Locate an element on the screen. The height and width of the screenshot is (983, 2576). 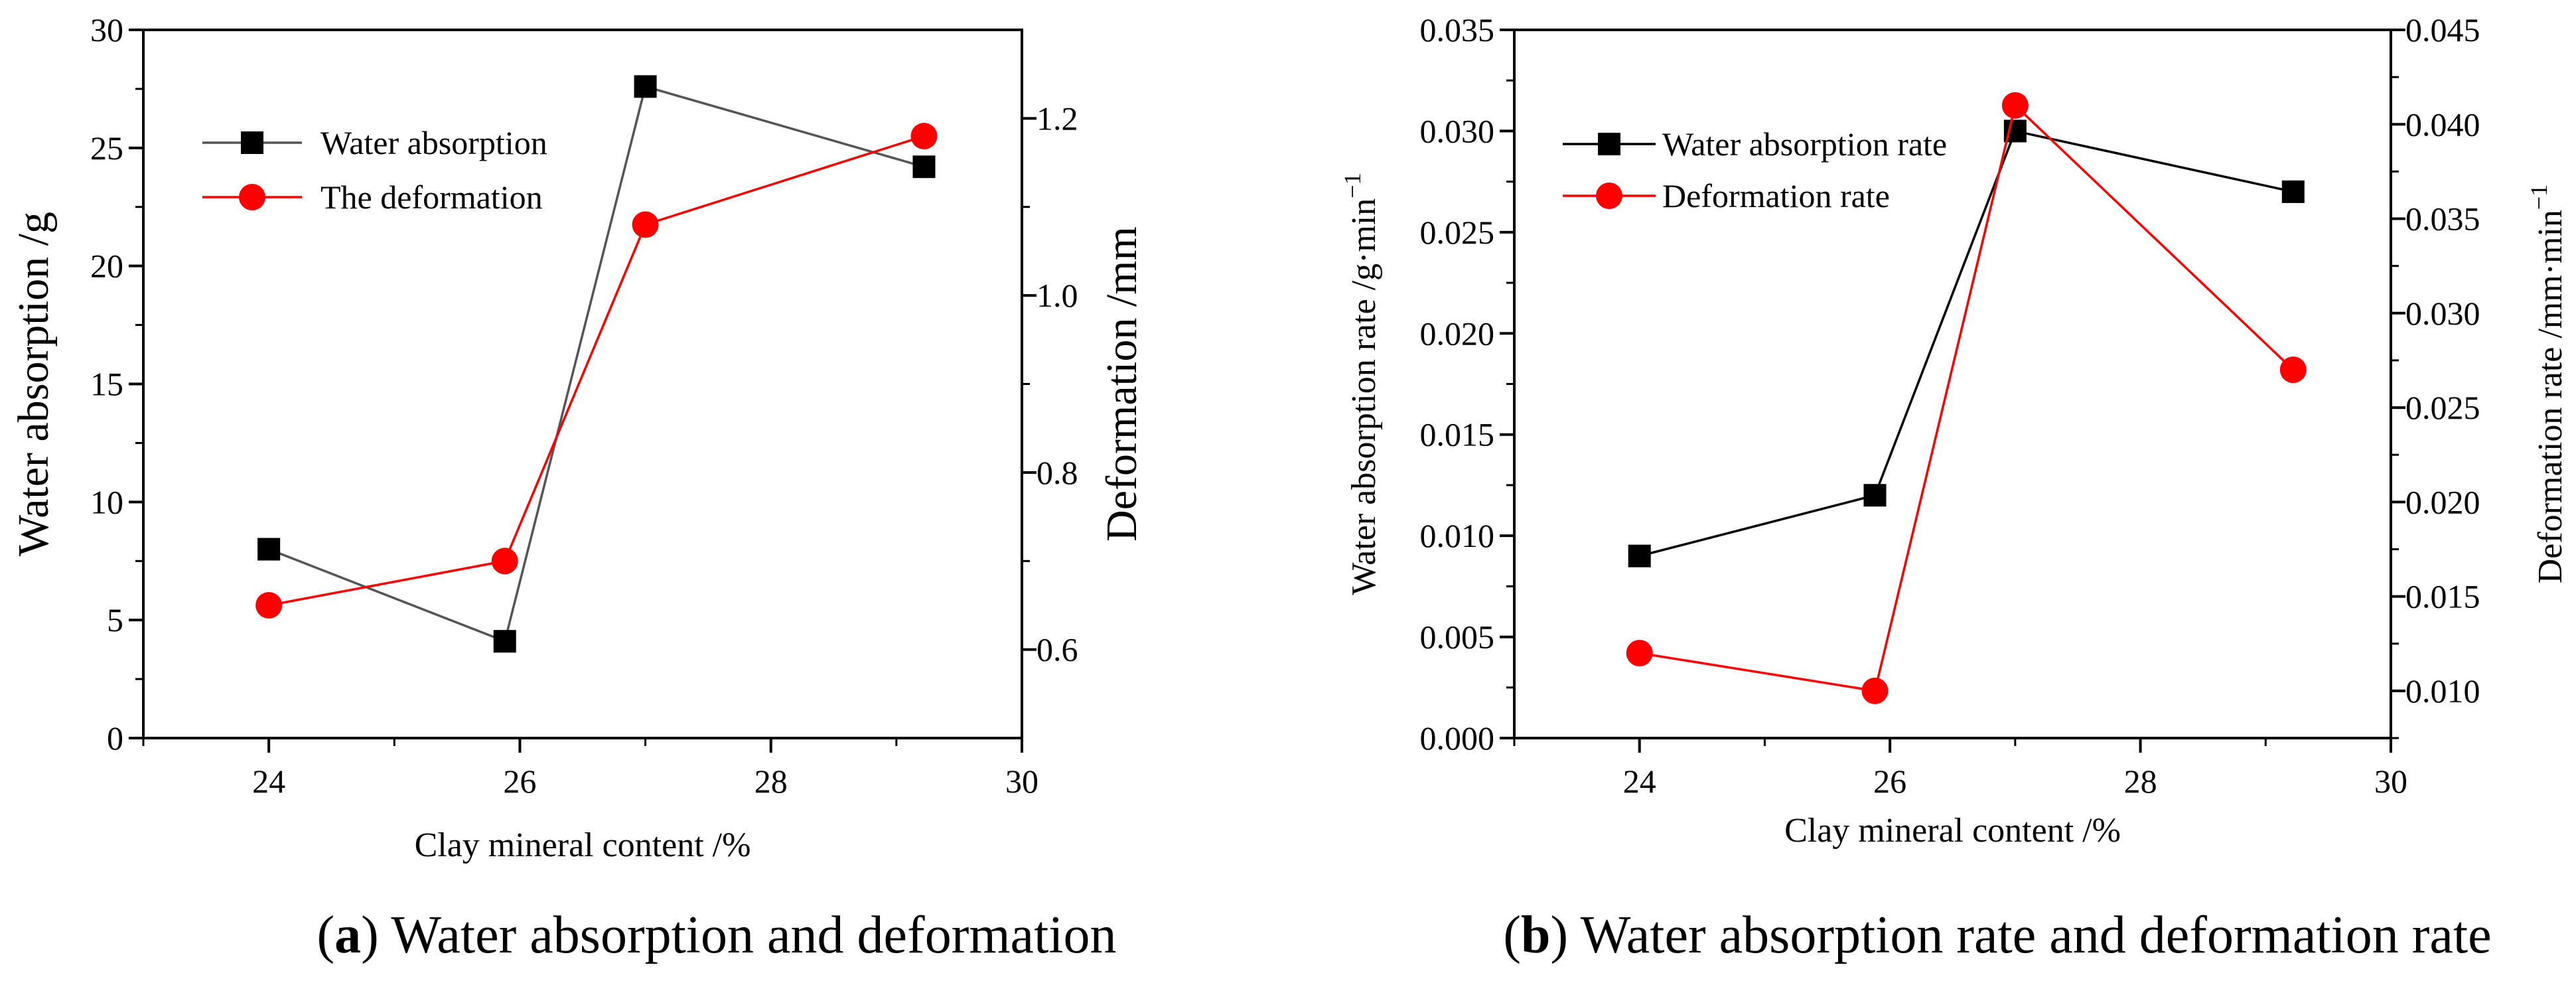
y-right-axis-label: Deformation /mm is located at coordinates (1122, 384).